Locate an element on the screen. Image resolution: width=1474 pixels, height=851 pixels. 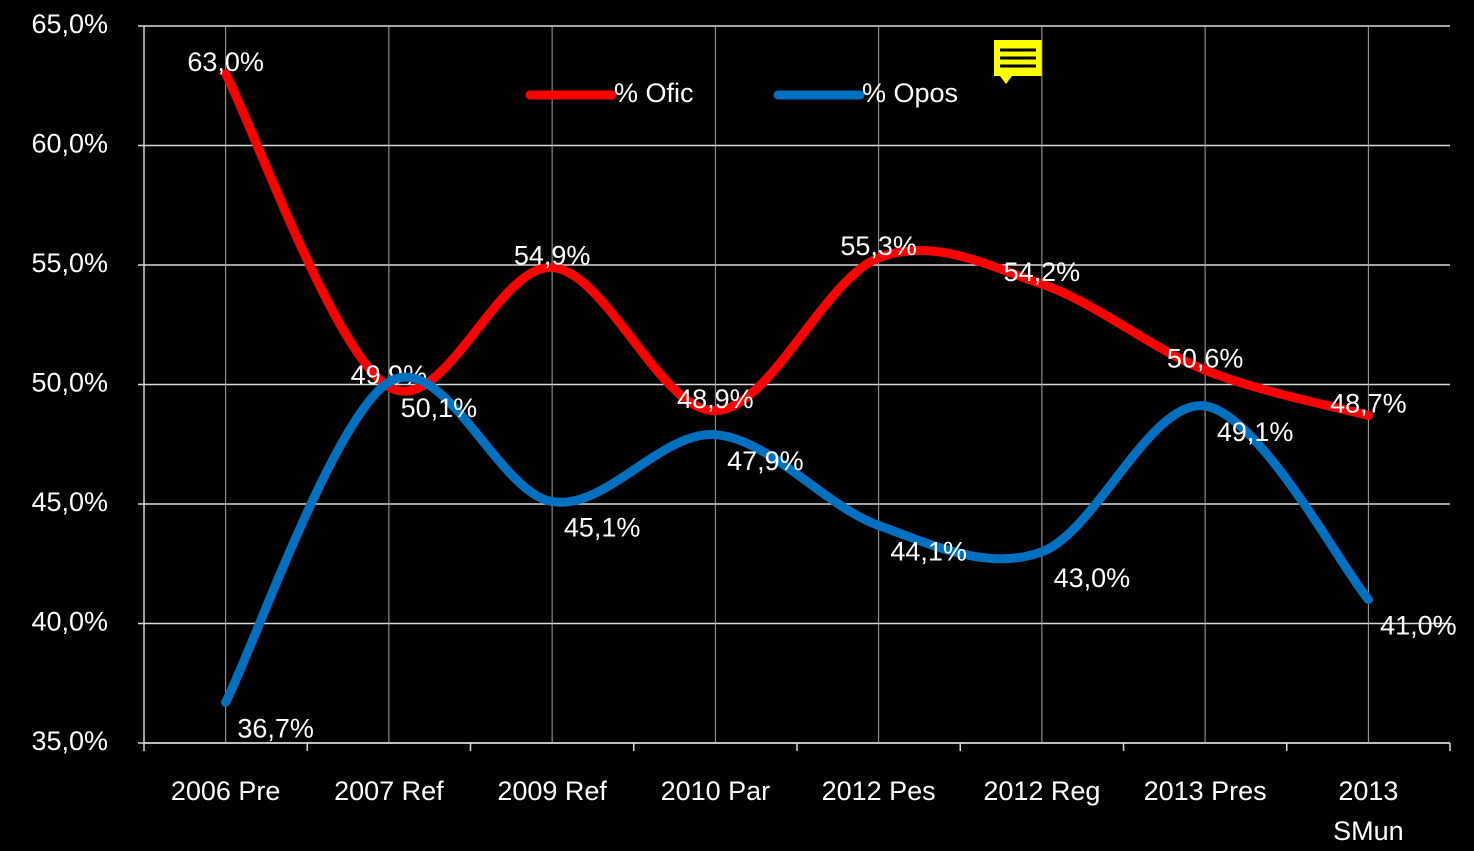
data-label: 41,0% is located at coordinates (1418, 626).